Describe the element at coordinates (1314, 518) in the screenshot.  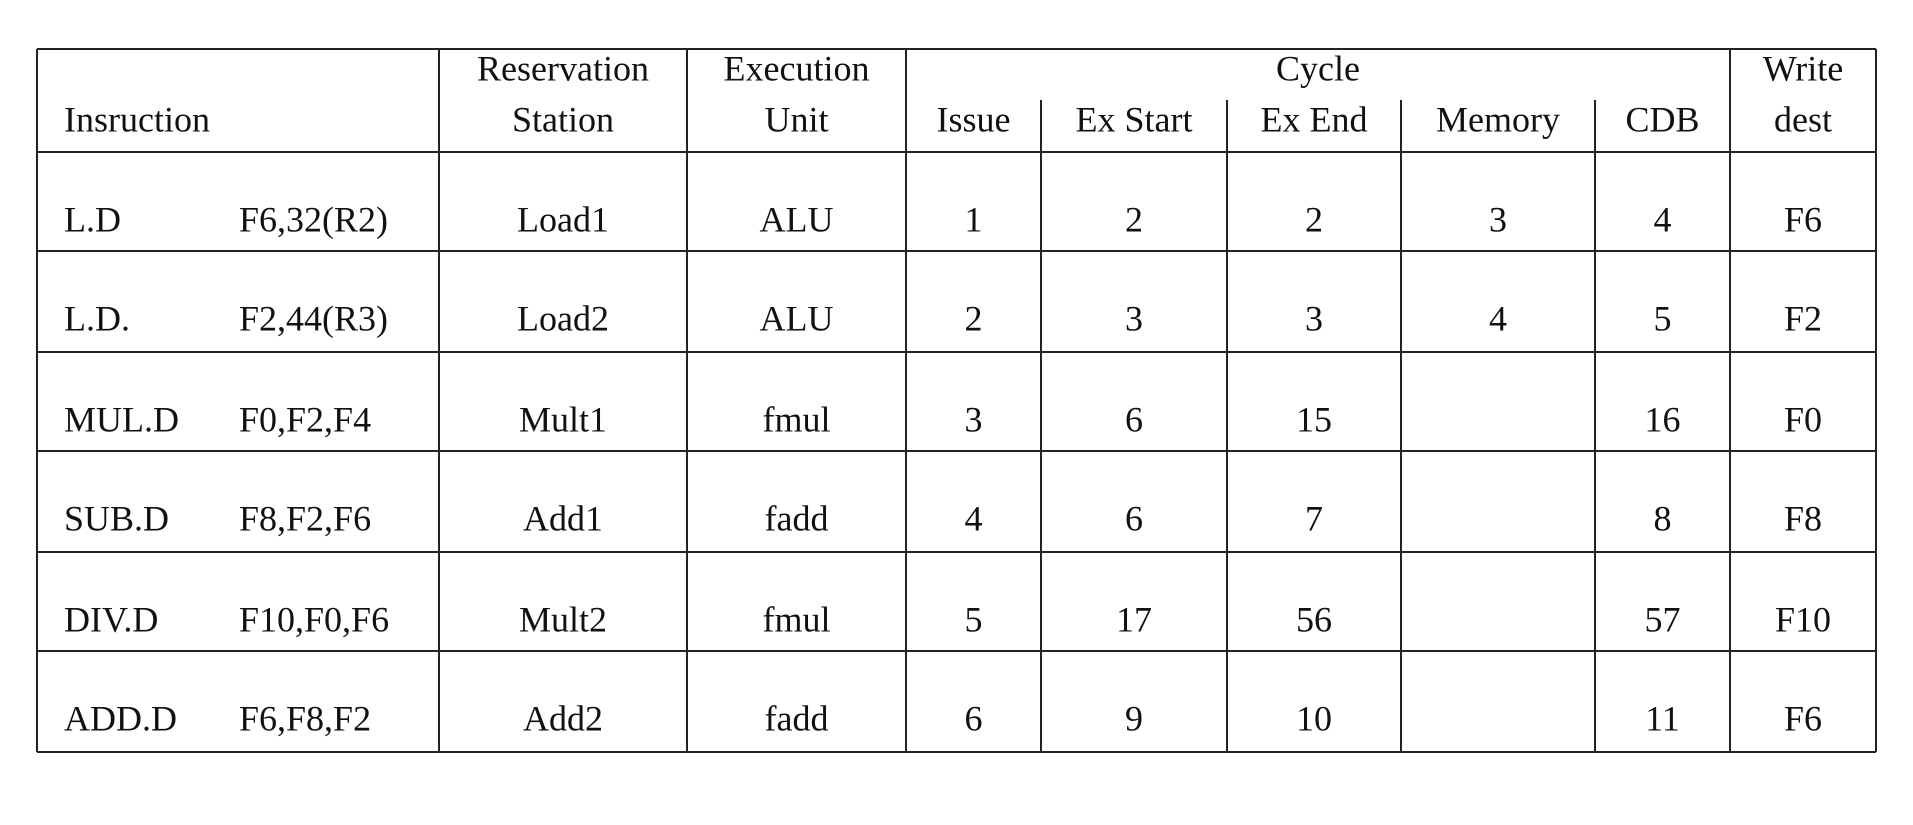
I see `table-cell: 7` at that location.